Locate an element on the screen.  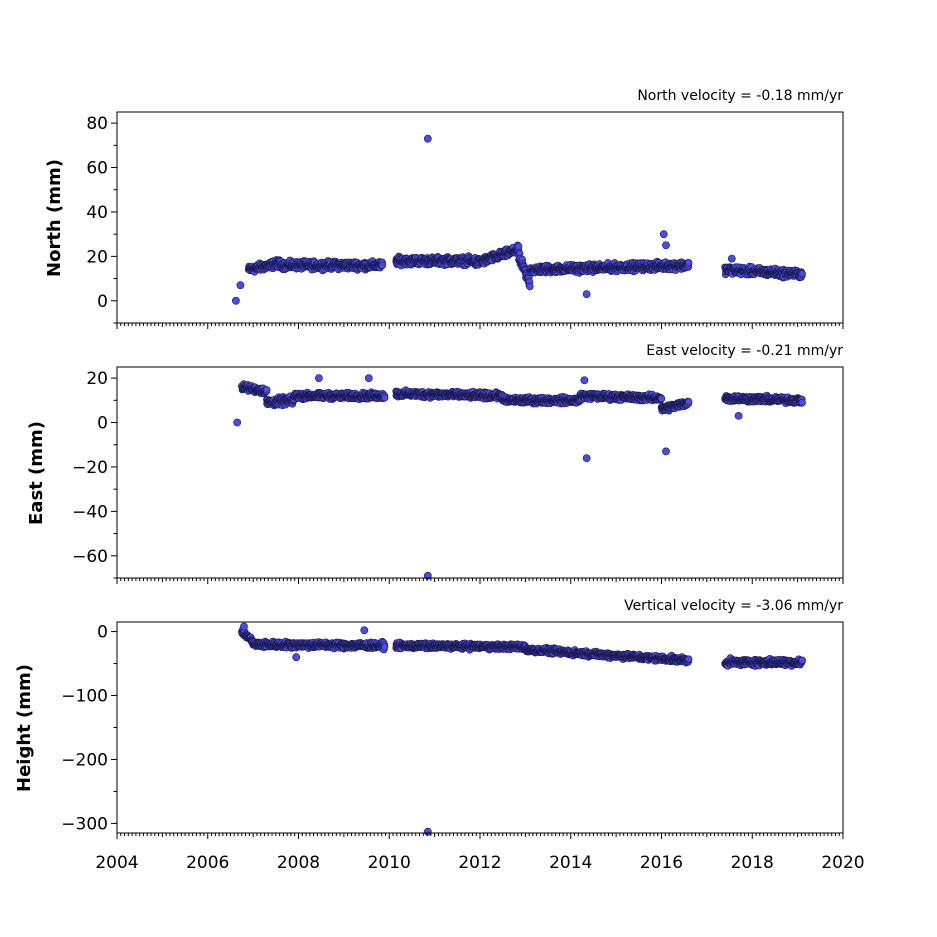
north-points is located at coordinates (518, 219).